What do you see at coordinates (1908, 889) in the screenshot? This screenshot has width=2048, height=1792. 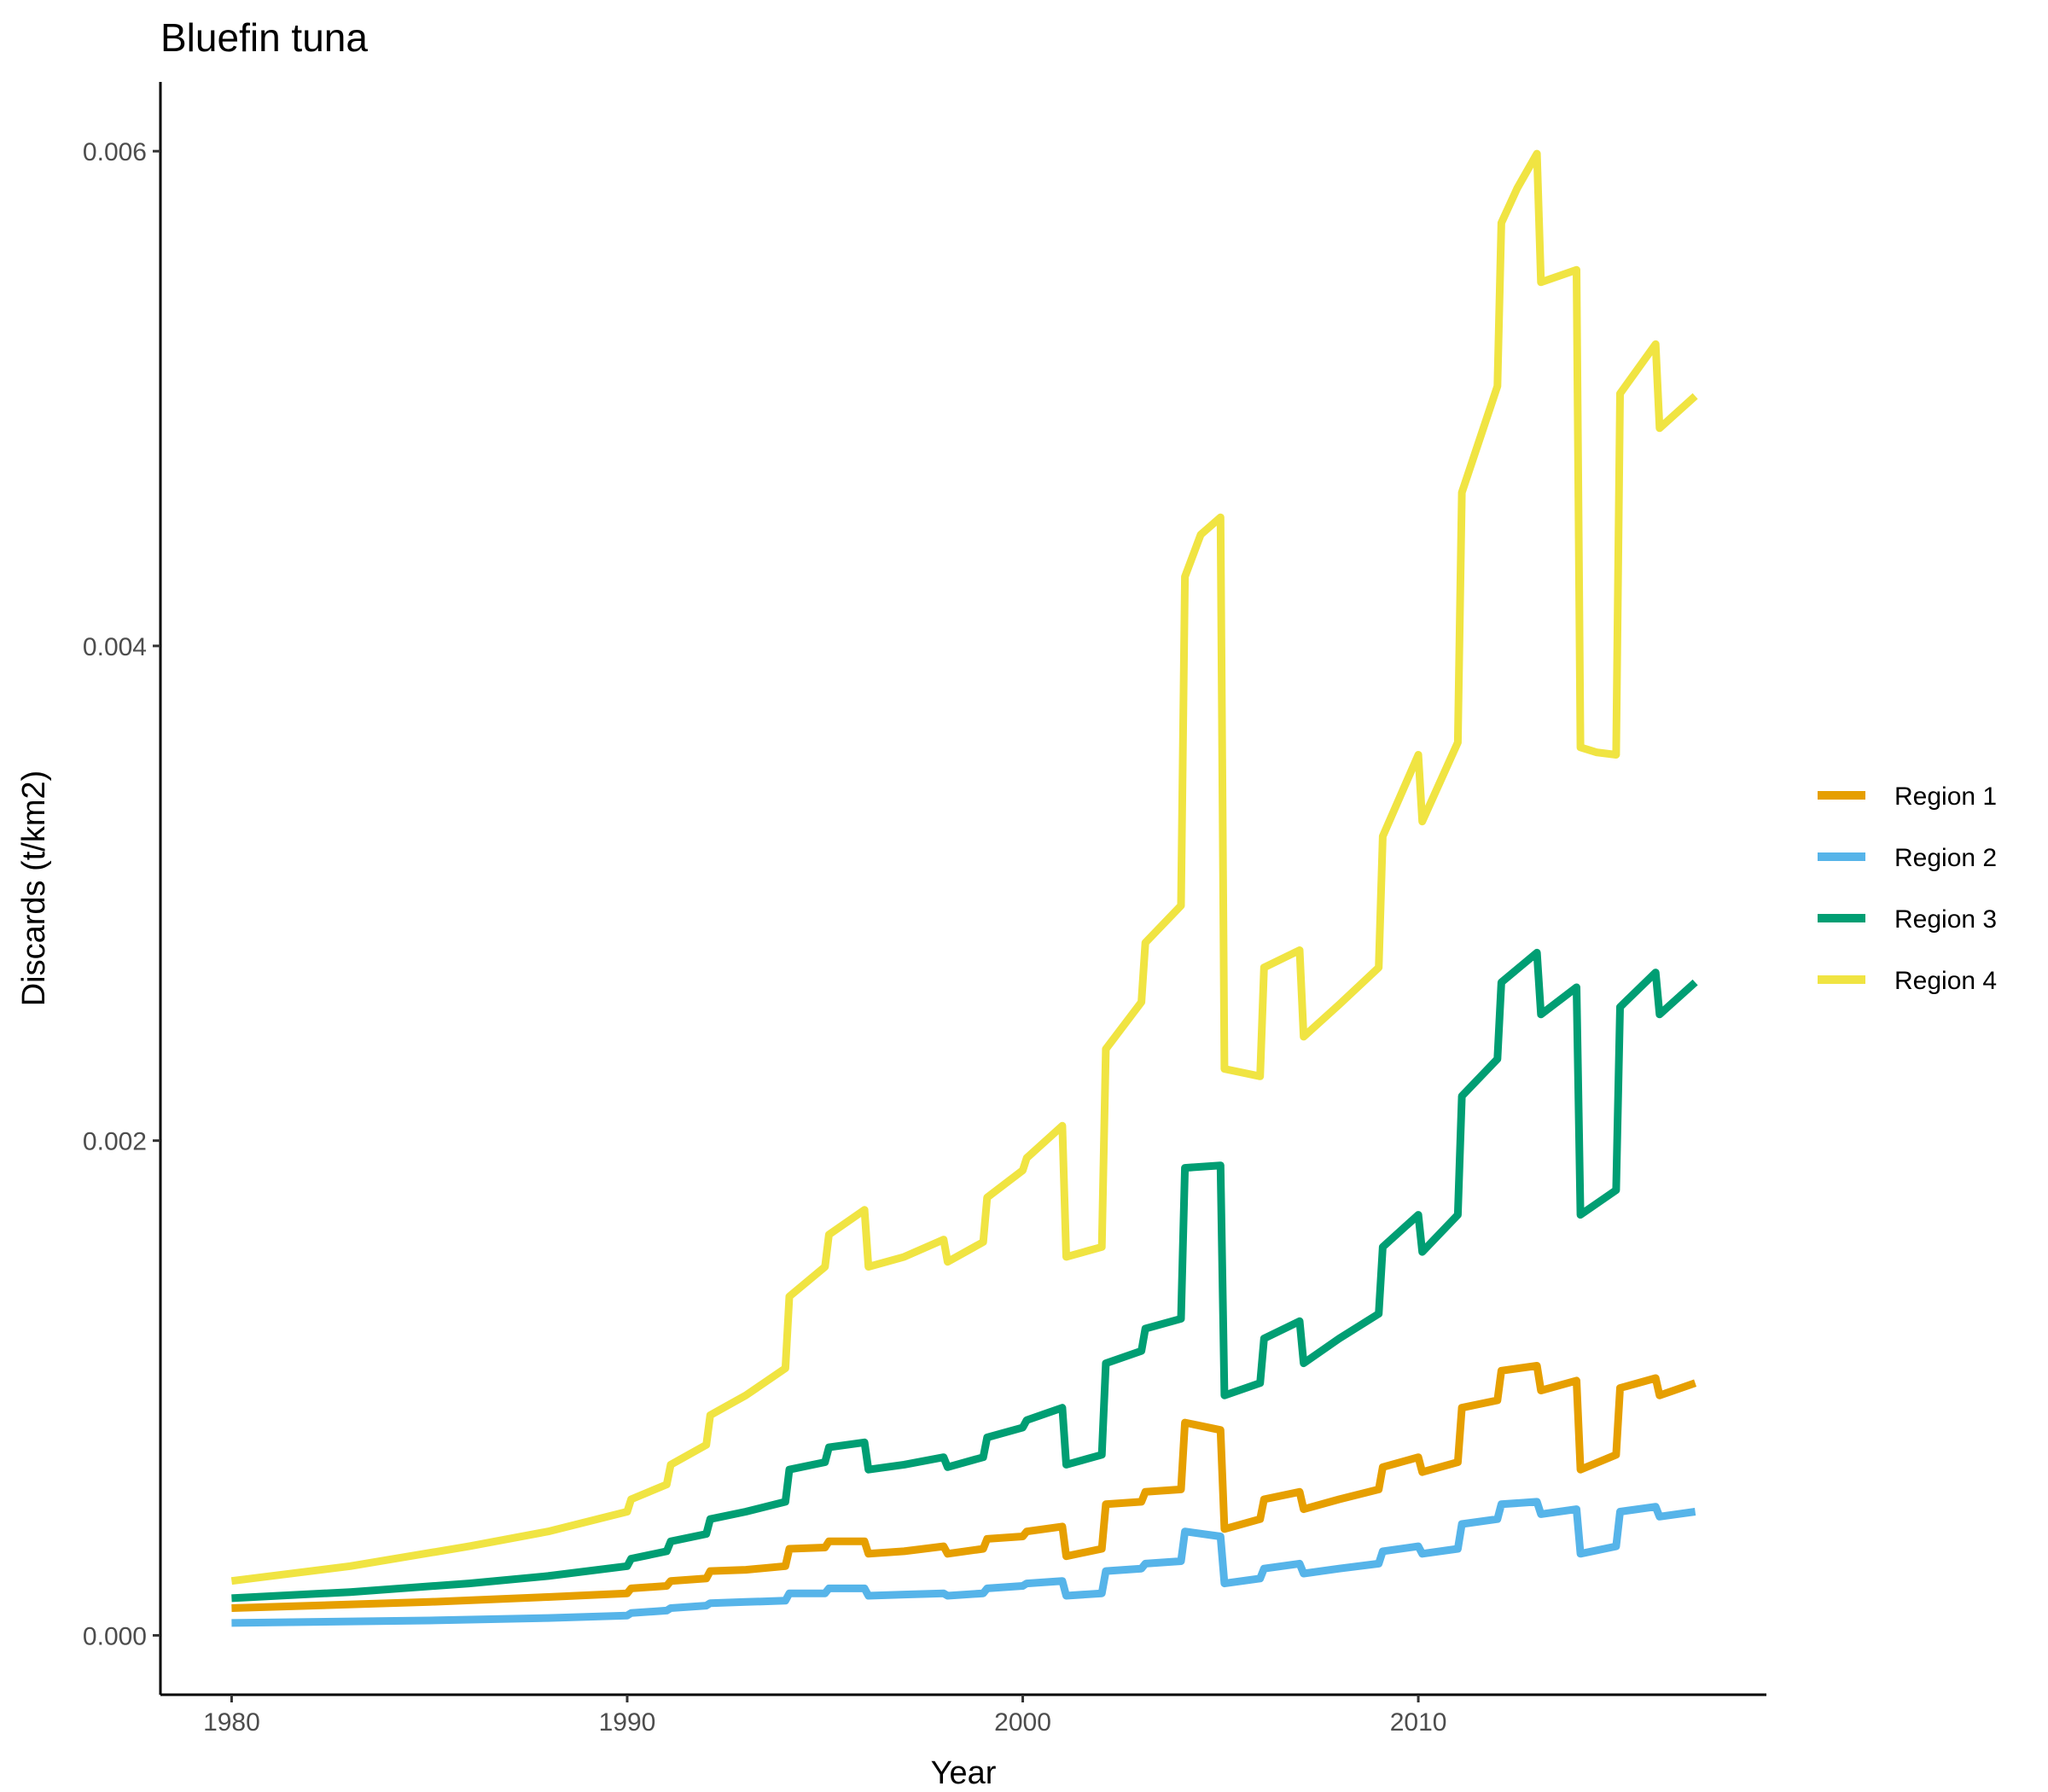 I see `legend: Region 1 Region 2 Region 3 Region 4` at bounding box center [1908, 889].